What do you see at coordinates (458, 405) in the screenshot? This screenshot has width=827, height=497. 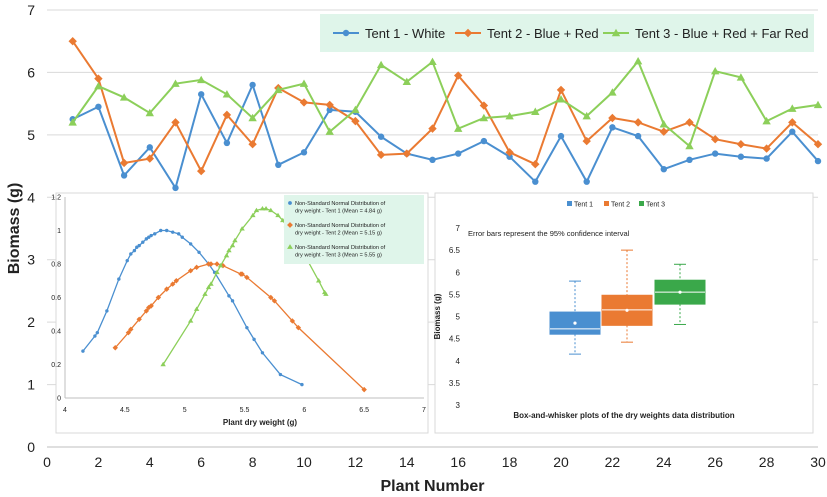 I see `box-y-tick-label: 3` at bounding box center [458, 405].